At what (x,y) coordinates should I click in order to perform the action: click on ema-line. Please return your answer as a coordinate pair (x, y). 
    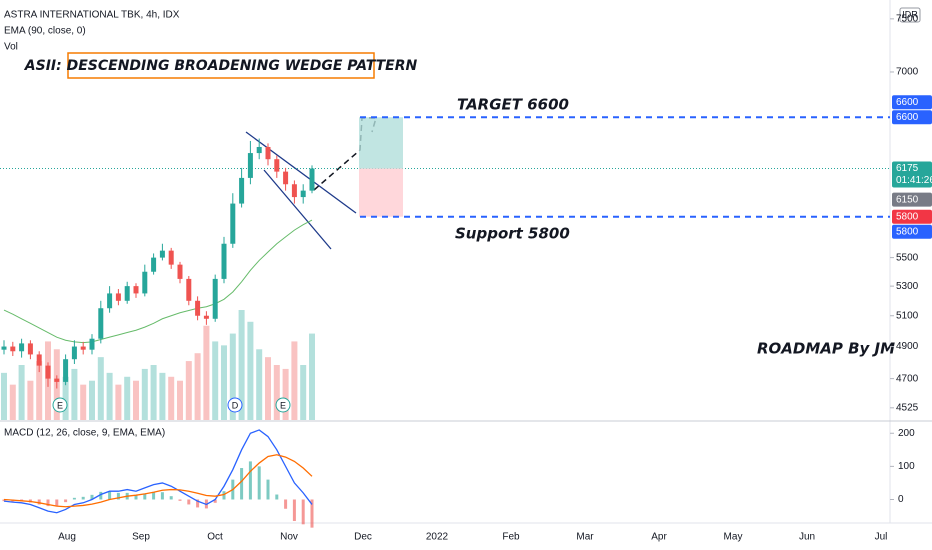
    Looking at the image, I should click on (158, 281).